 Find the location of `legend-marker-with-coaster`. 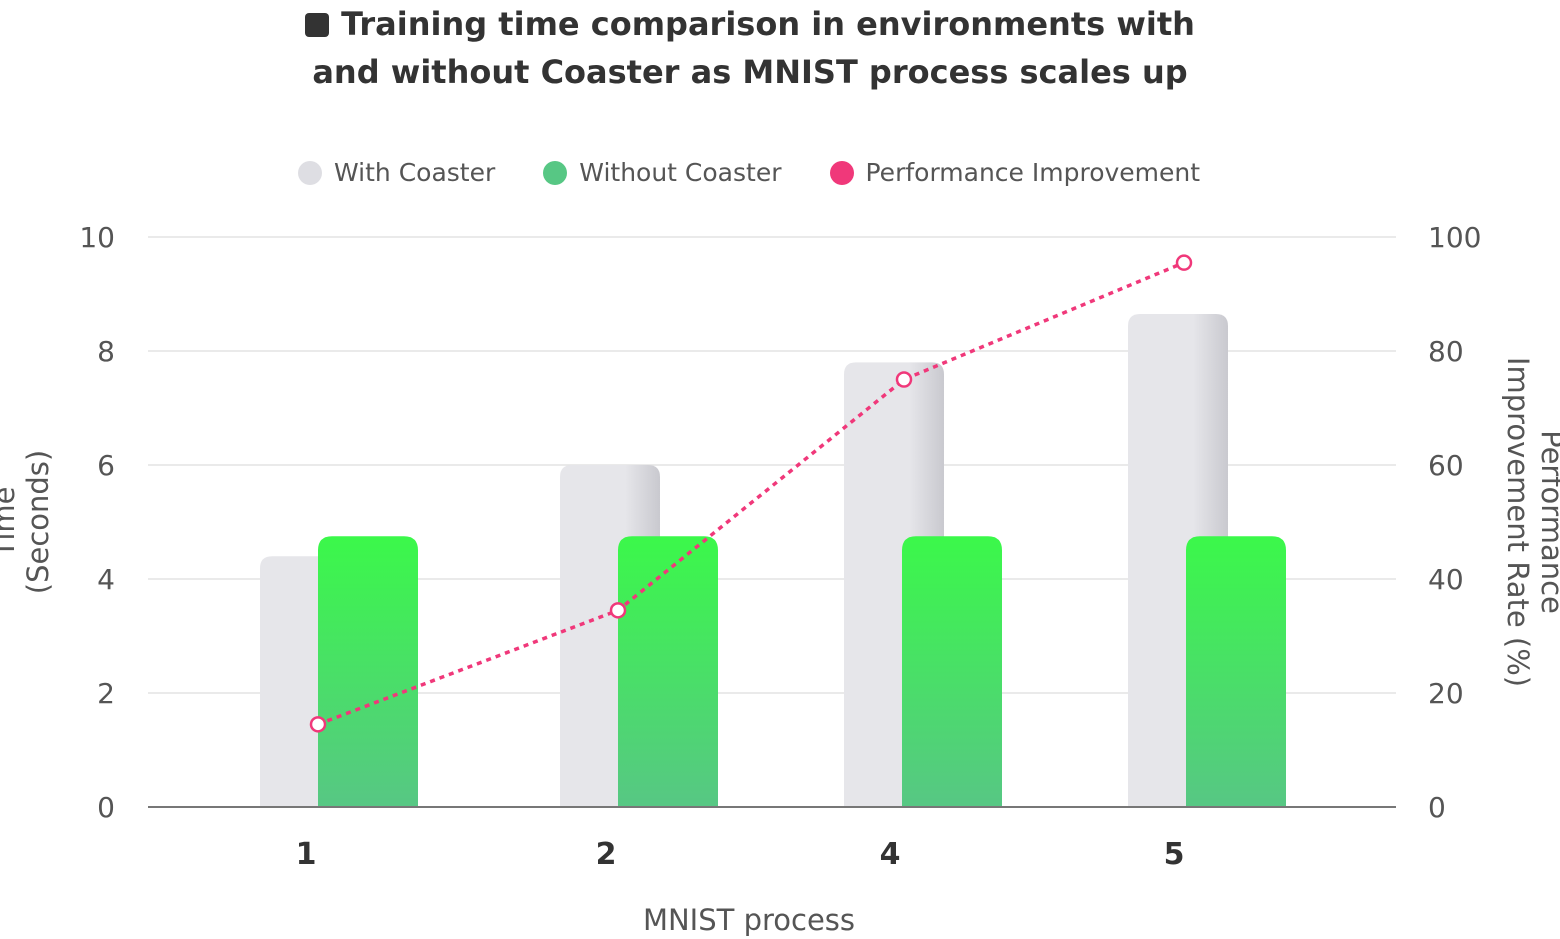

legend-marker-with-coaster is located at coordinates (310, 172).